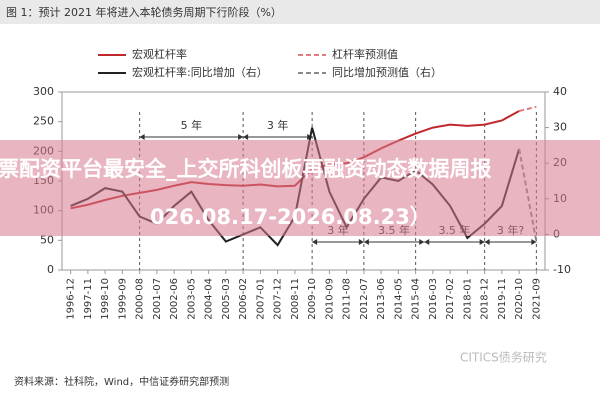  Describe the element at coordinates (536, 299) in the screenshot. I see `x-tick-label: 2021-09` at that location.